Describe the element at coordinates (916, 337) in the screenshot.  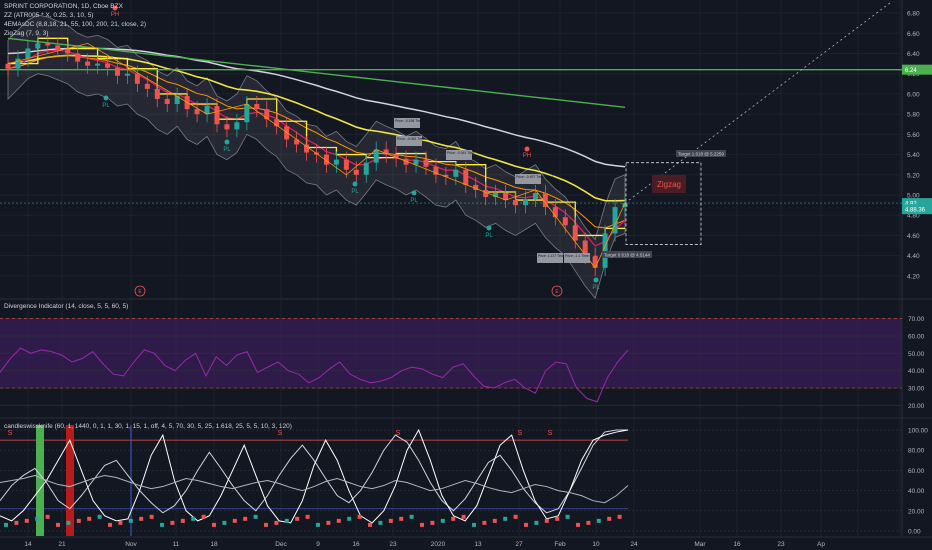
I see `div-axis-label: 60.00` at that location.